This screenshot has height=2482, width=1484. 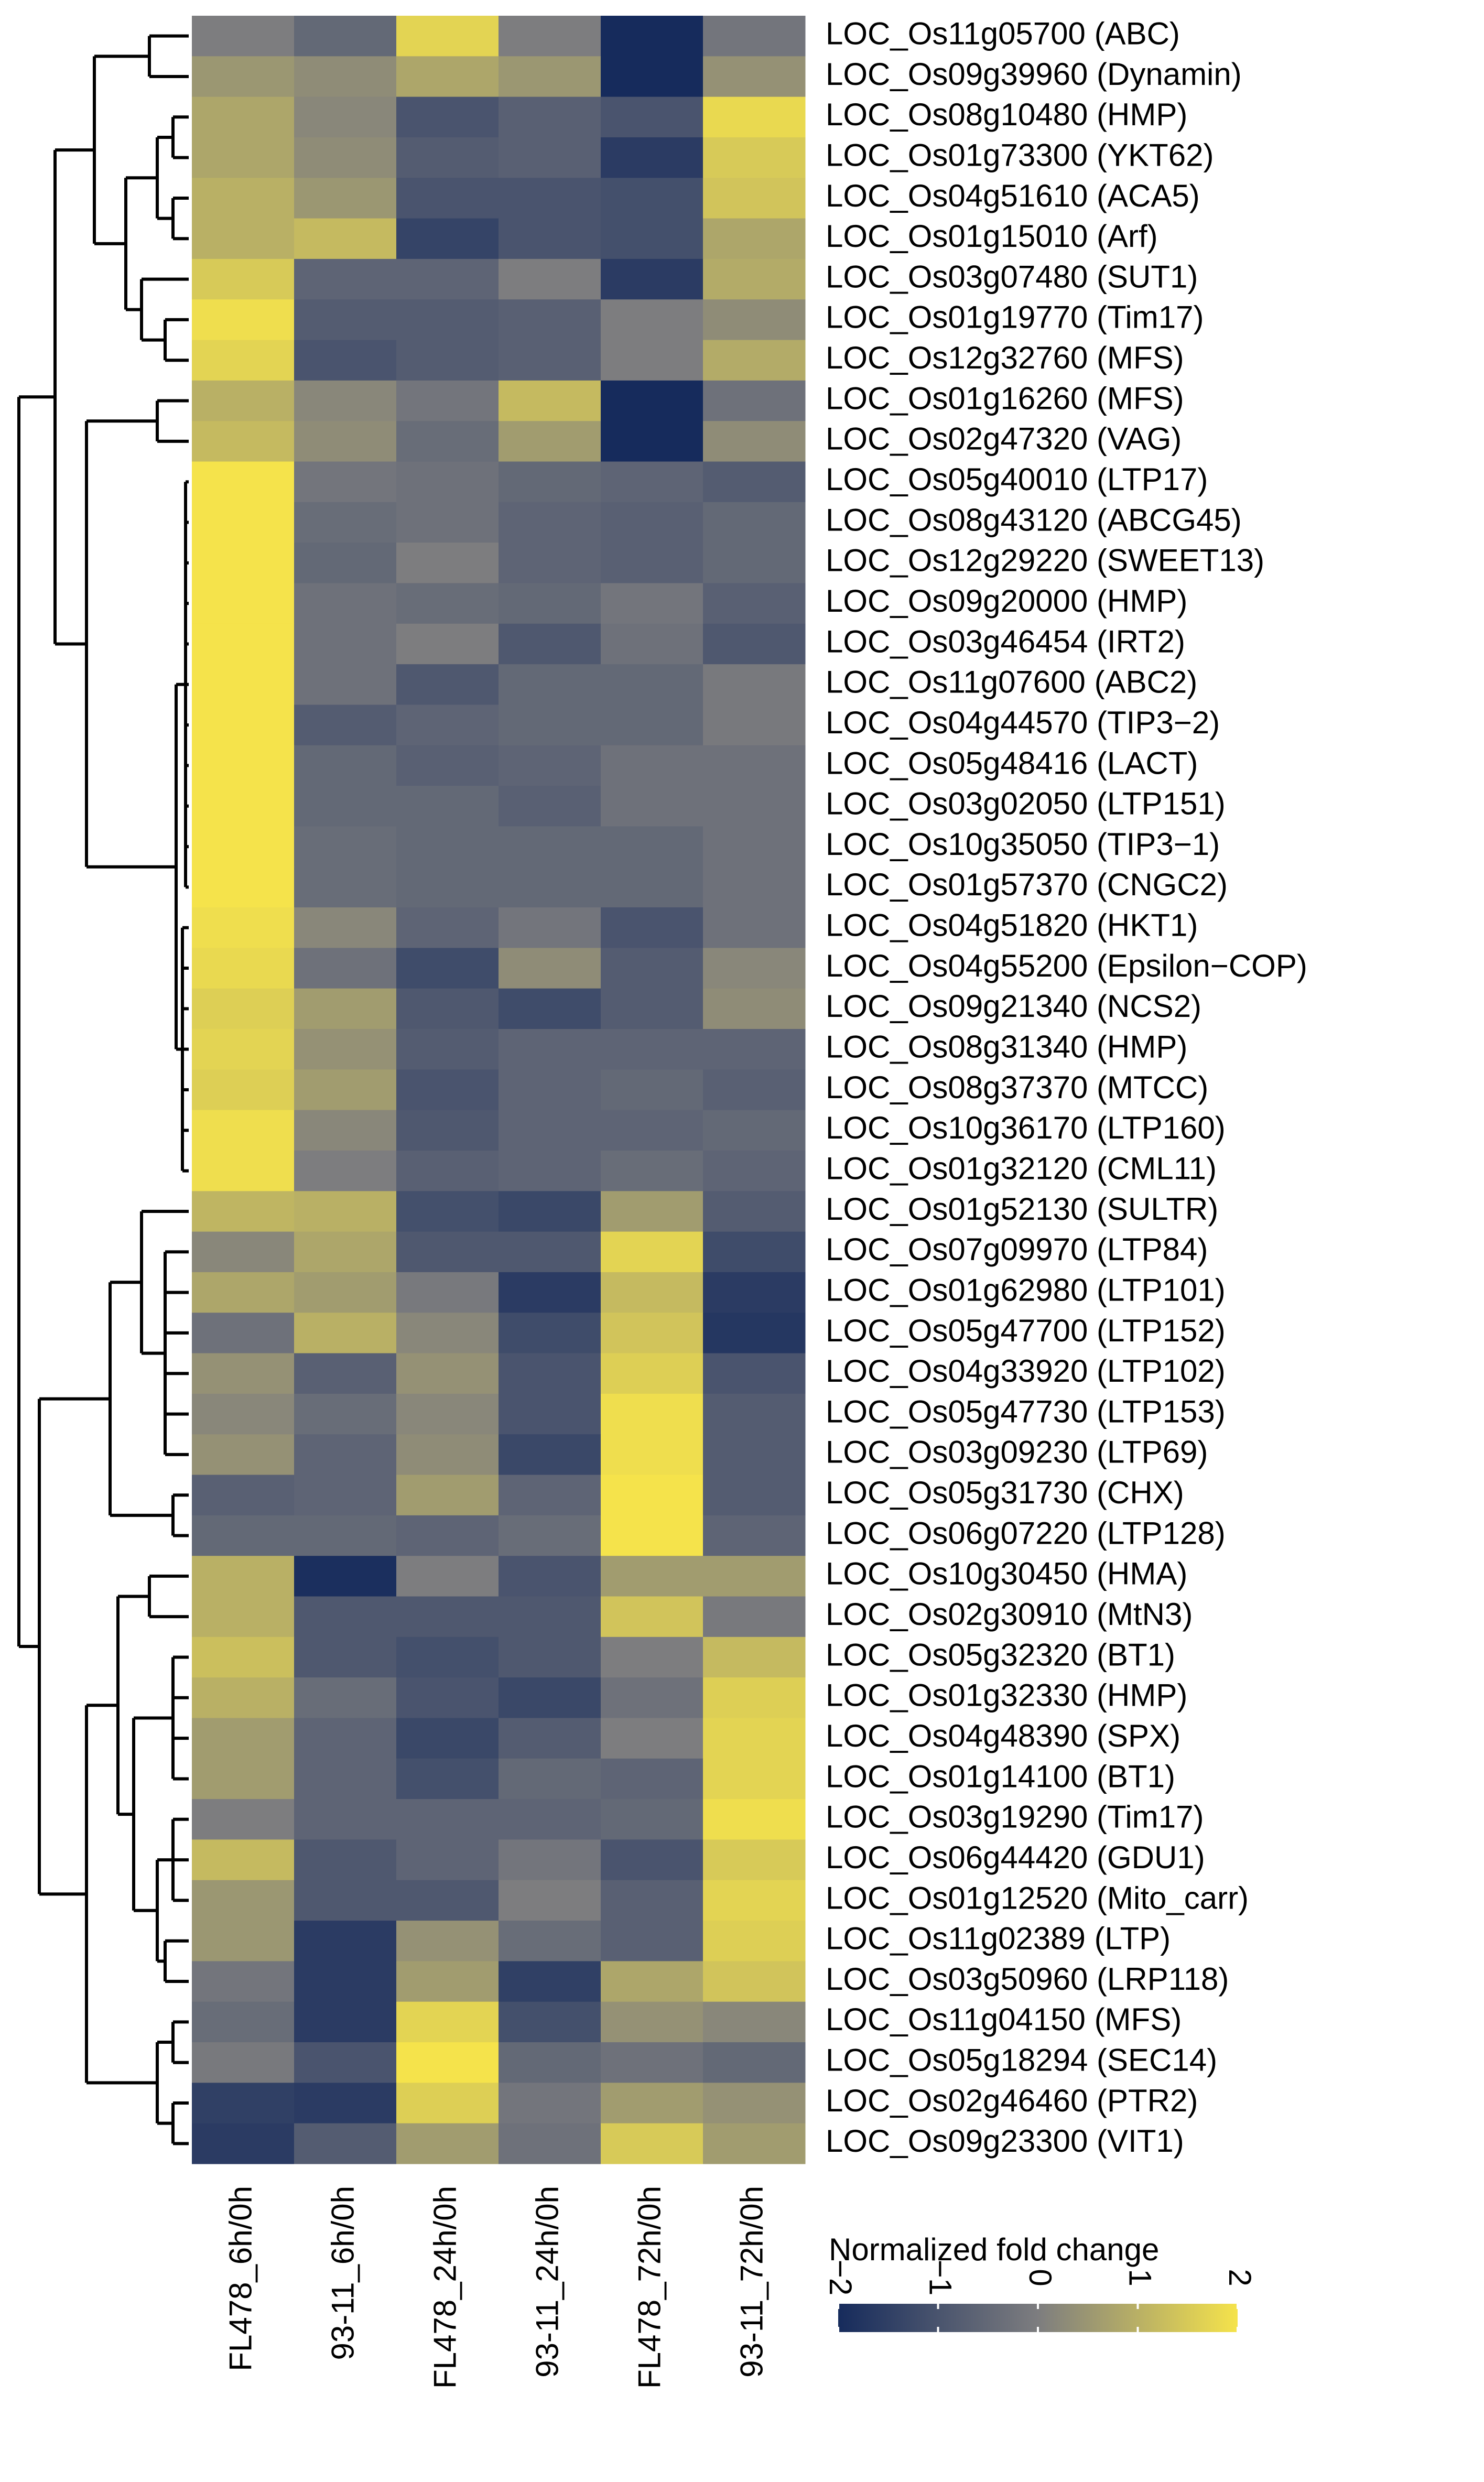 What do you see at coordinates (1026, 803) in the screenshot?
I see `row-label: LOC_Os03g02050 (LTP151)` at bounding box center [1026, 803].